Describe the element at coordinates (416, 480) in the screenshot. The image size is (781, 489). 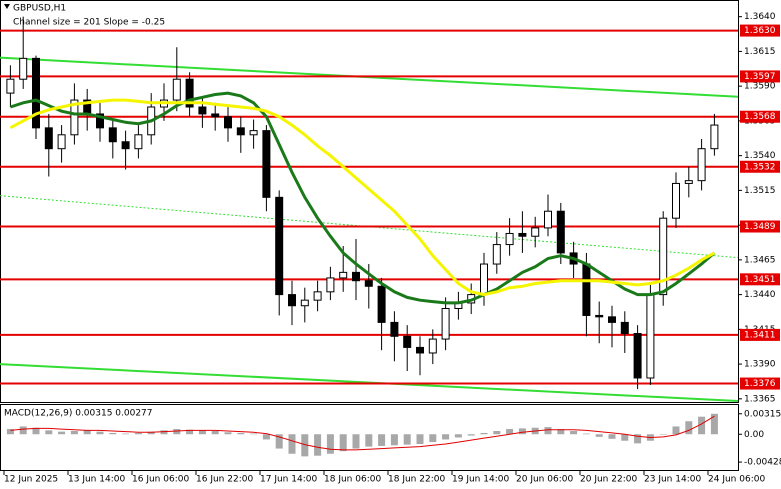
I see `x-tick-label: 18 Jun 22:00` at that location.